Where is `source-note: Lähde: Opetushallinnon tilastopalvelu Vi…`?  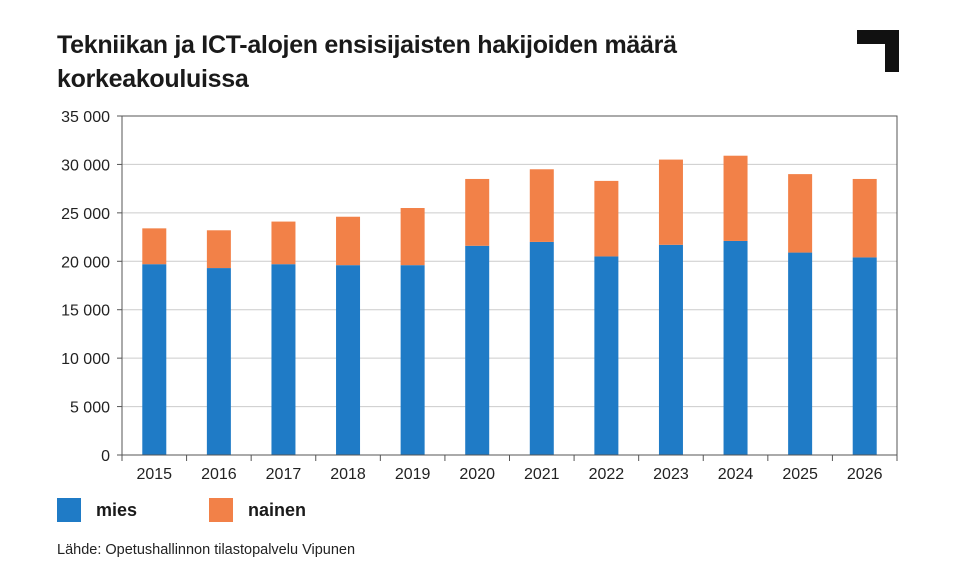
source-note: Lähde: Opetushallinnon tilastopalvelu Vi… is located at coordinates (206, 550).